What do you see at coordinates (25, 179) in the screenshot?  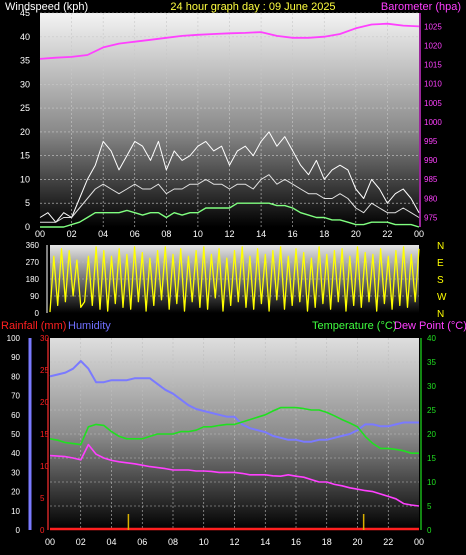 I see `y-tick-label: 10` at bounding box center [25, 179].